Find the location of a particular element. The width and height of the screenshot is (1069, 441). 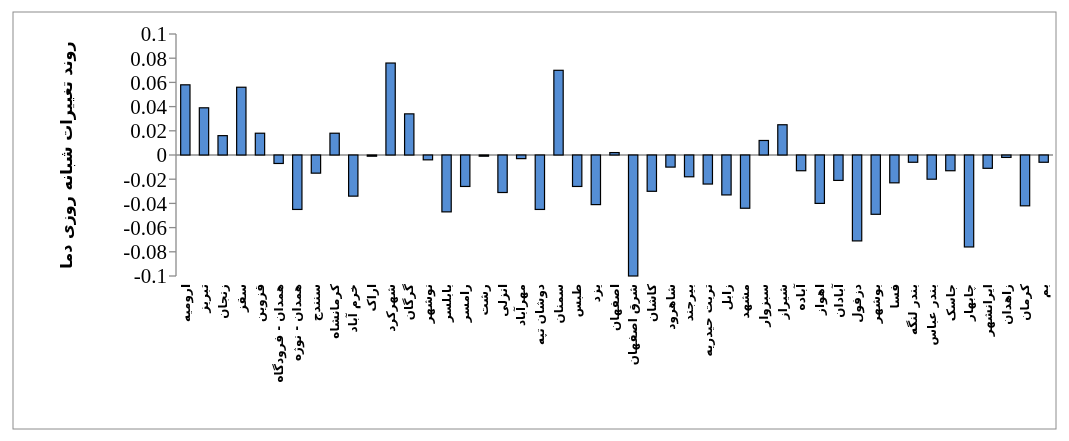

x-tick-label: بیرجند is located at coordinates (689, 303).